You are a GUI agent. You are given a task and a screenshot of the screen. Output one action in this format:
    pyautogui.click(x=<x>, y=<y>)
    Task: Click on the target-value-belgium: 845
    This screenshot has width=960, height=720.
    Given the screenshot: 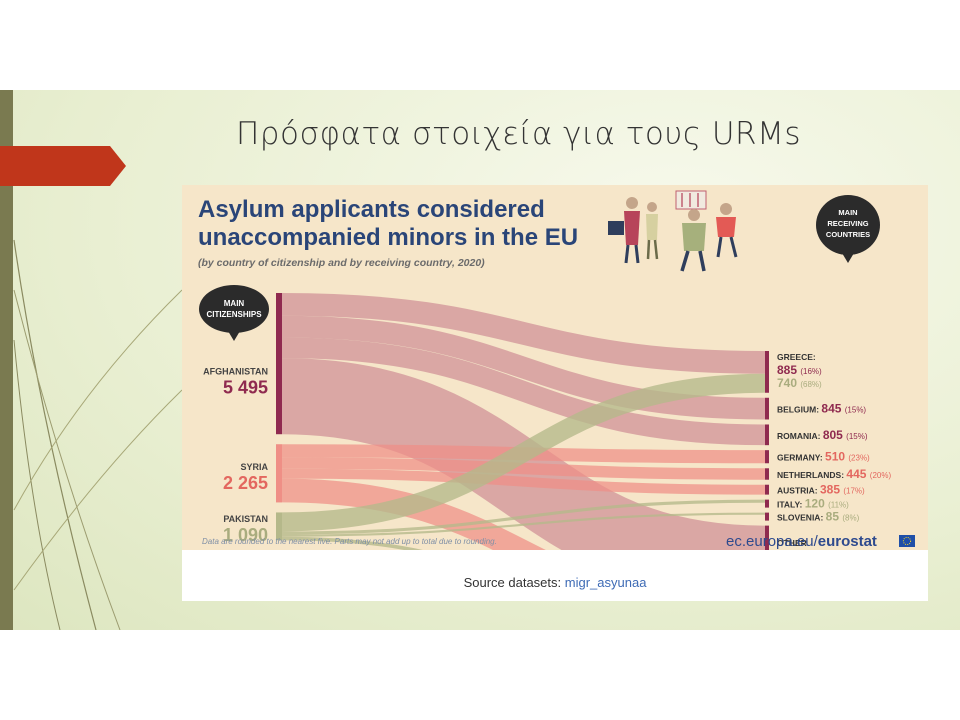 What is the action you would take?
    pyautogui.click(x=832, y=409)
    